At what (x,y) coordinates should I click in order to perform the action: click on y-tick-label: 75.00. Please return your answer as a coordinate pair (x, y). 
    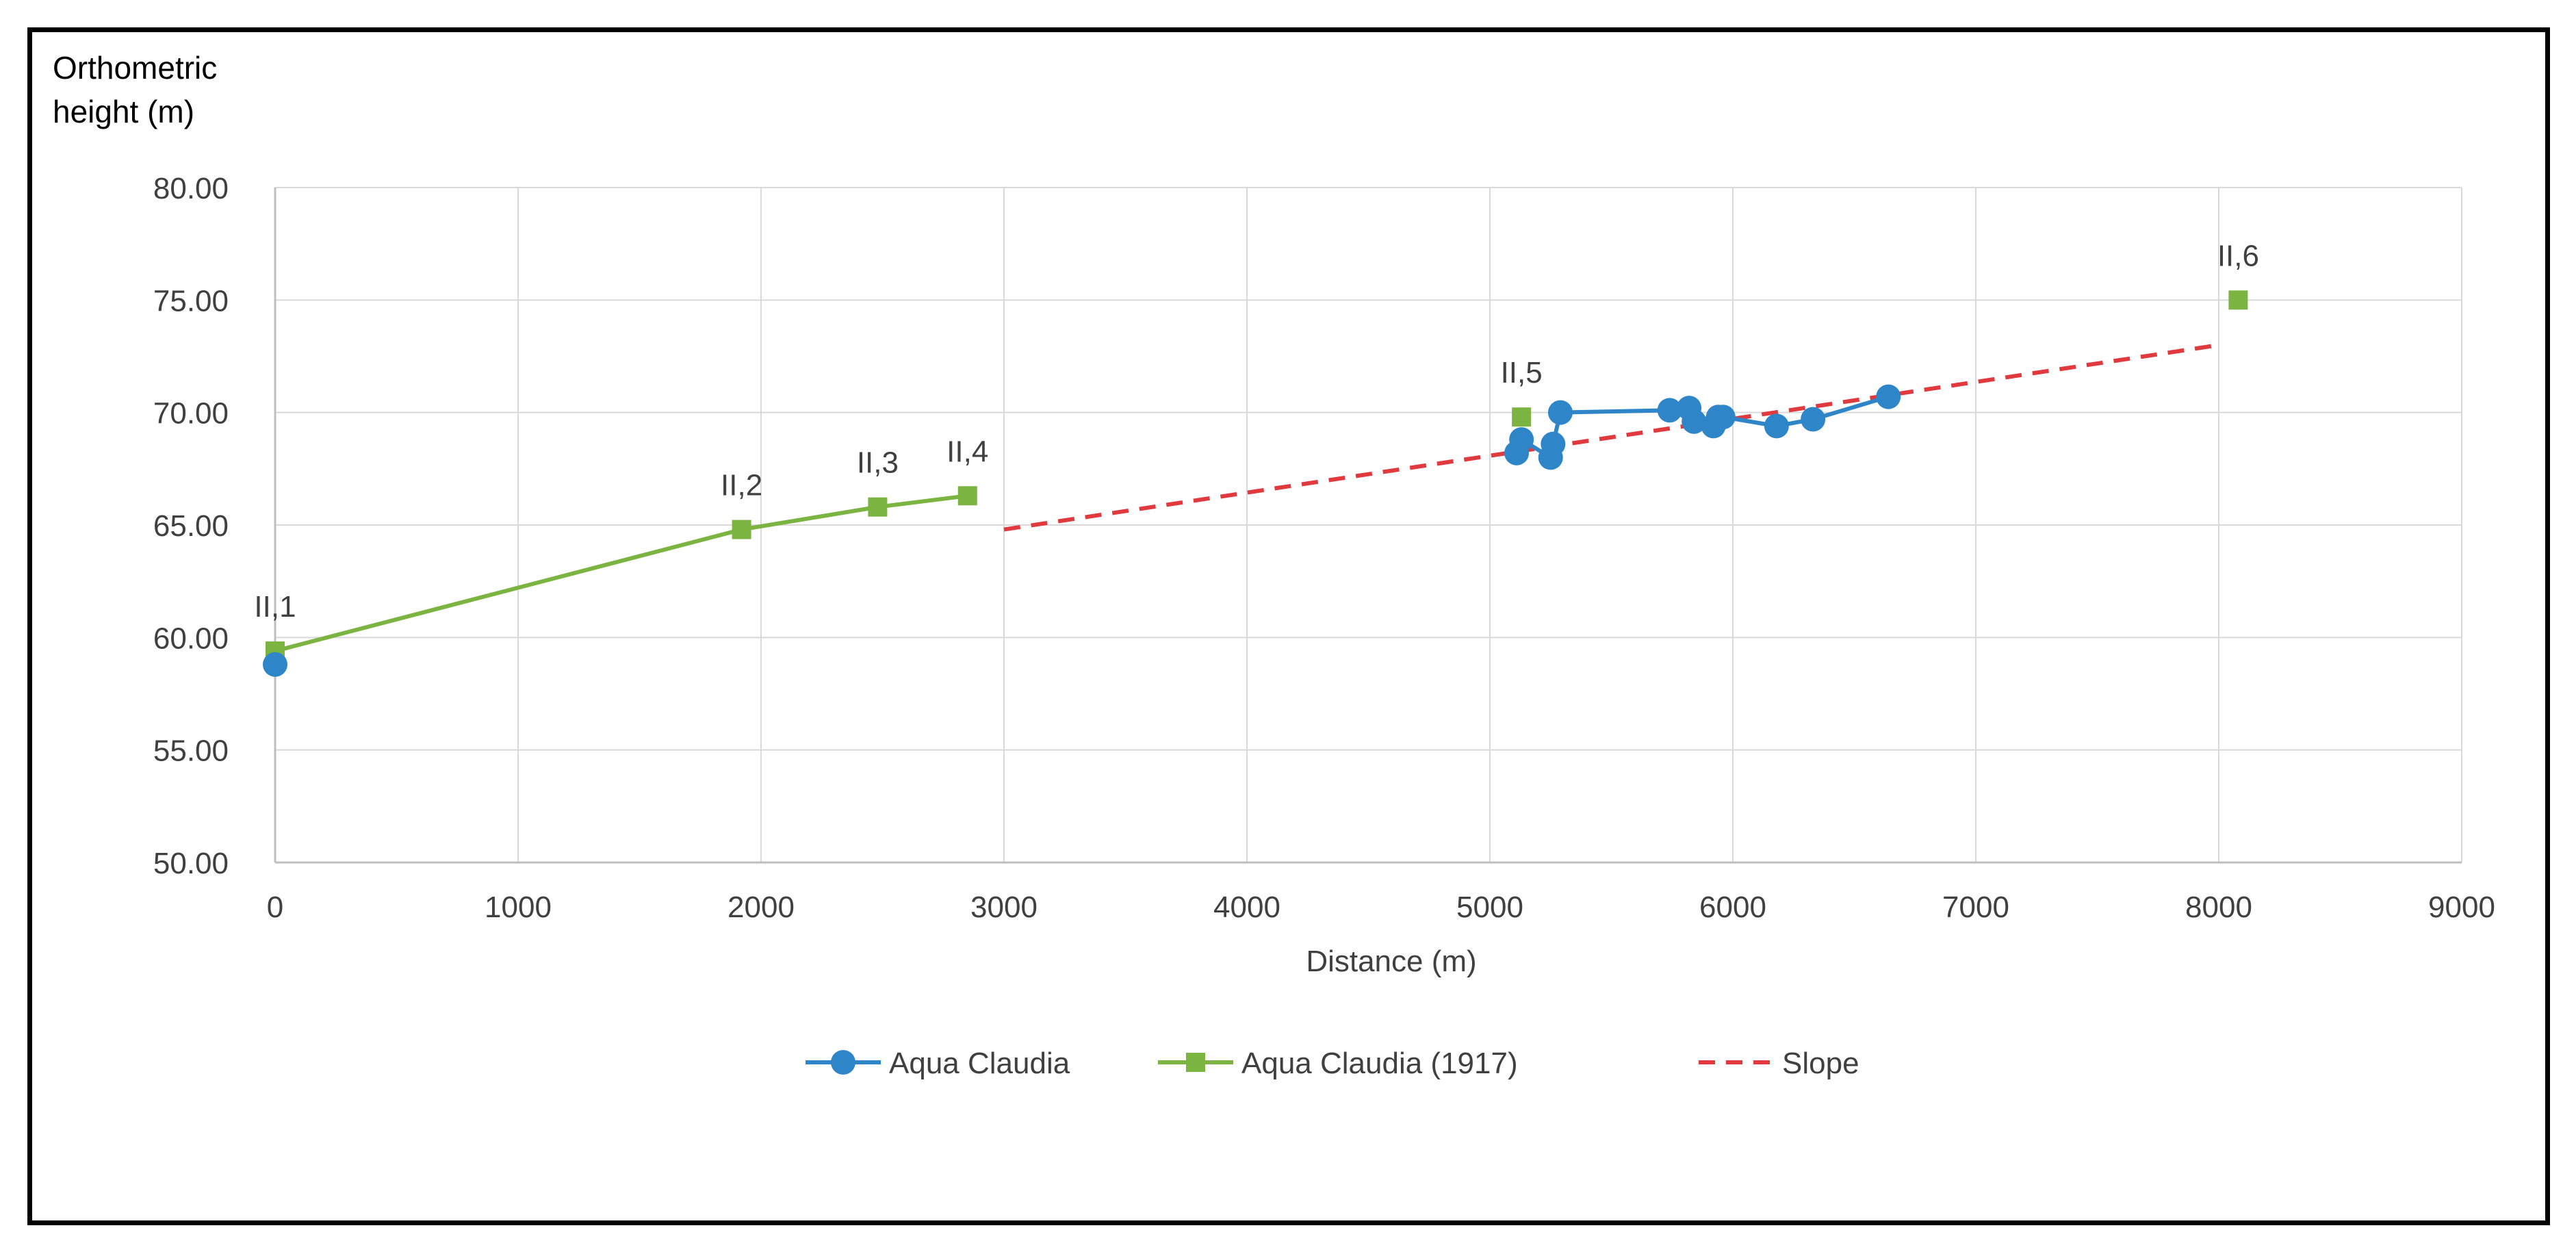
    Looking at the image, I should click on (191, 301).